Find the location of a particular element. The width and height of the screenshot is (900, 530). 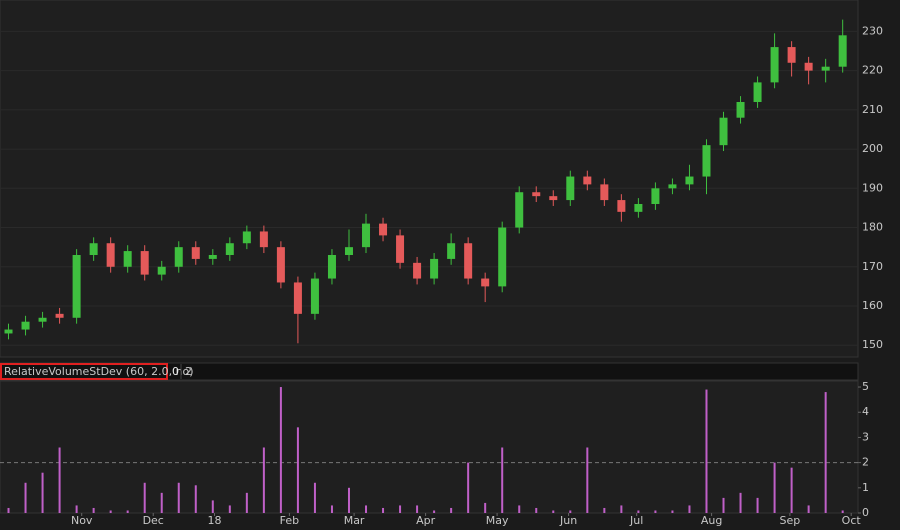

y-tick-label: 4 is located at coordinates (865, 411).